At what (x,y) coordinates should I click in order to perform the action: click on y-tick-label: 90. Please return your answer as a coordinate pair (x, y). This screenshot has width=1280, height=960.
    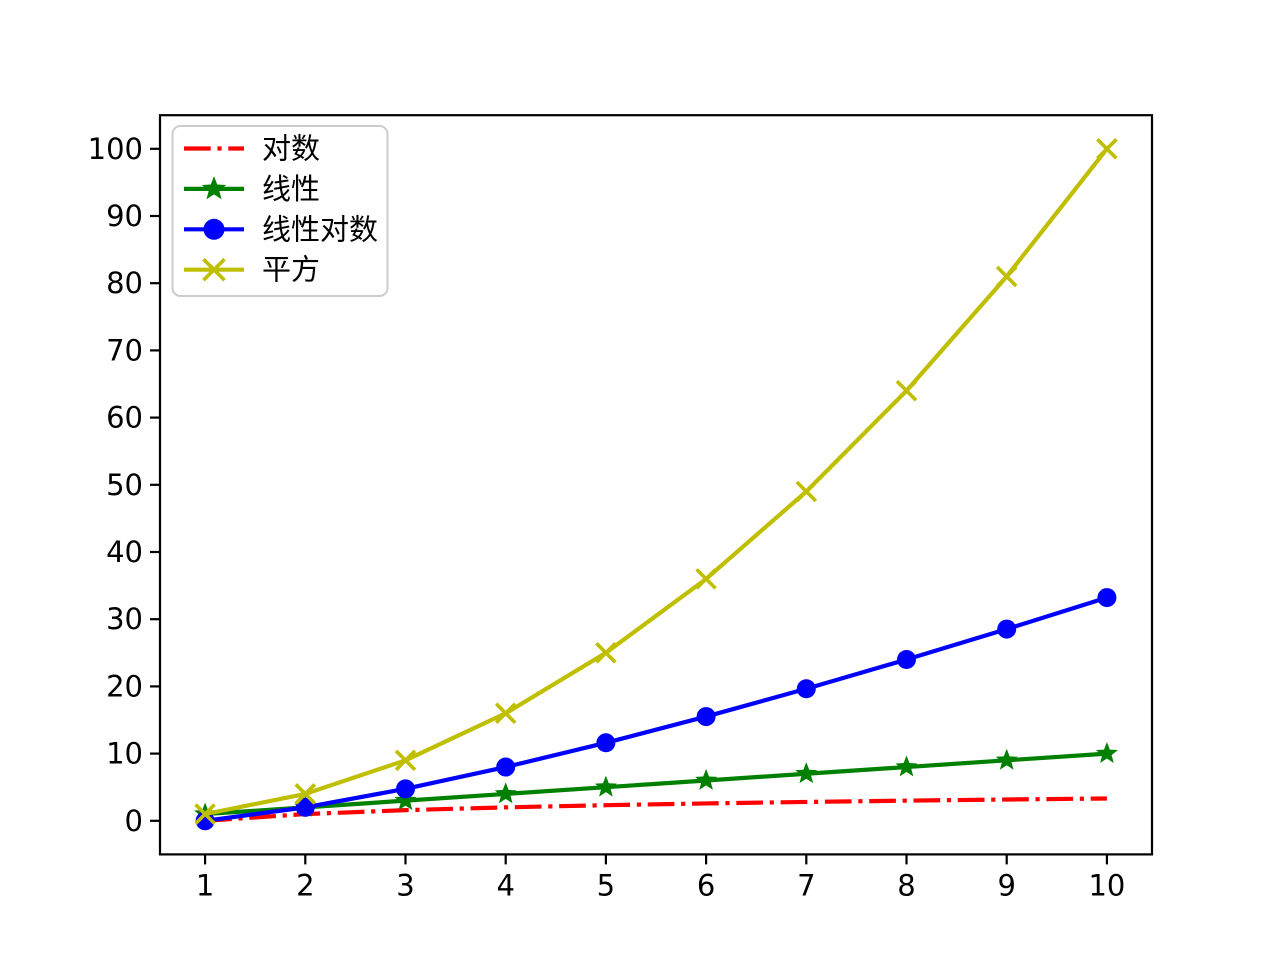
    Looking at the image, I should click on (124, 216).